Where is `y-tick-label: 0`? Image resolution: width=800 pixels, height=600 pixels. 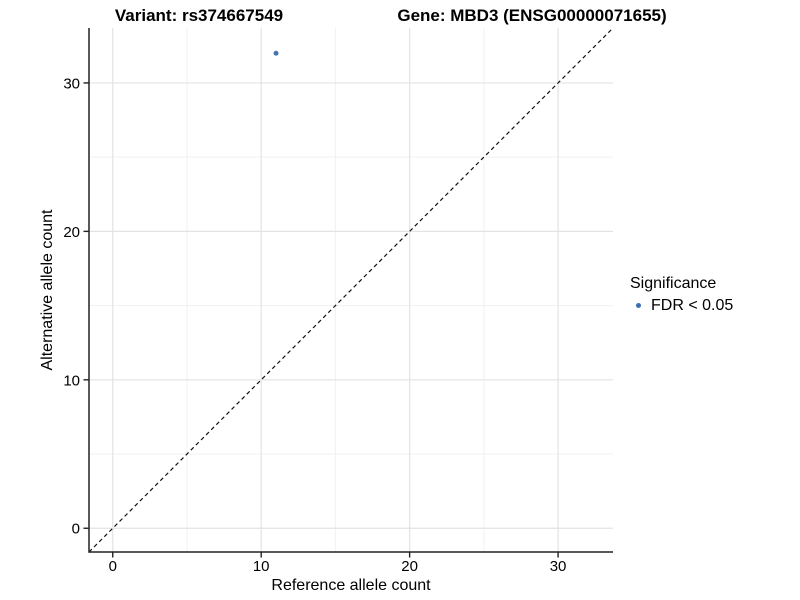
y-tick-label: 0 is located at coordinates (76, 529).